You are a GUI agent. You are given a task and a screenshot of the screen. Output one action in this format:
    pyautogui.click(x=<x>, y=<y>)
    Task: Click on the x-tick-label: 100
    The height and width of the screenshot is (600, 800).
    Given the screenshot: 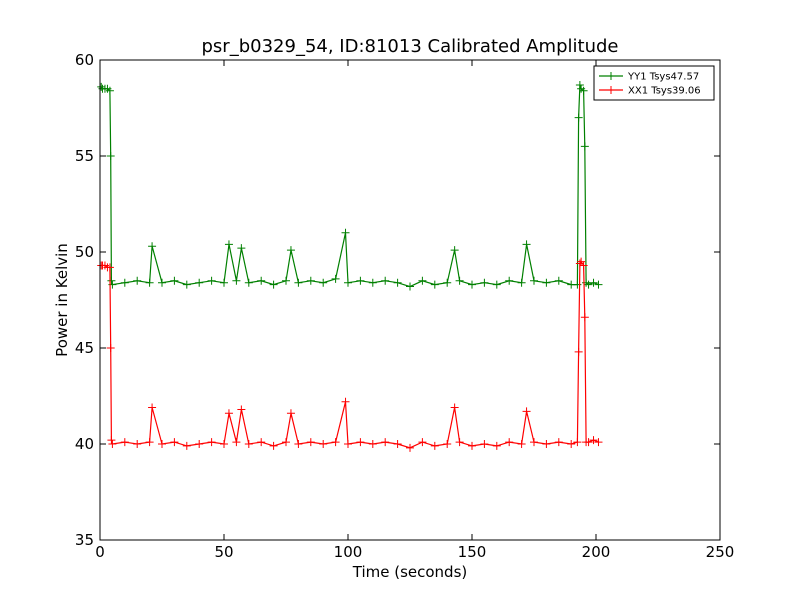 What is the action you would take?
    pyautogui.click(x=348, y=552)
    